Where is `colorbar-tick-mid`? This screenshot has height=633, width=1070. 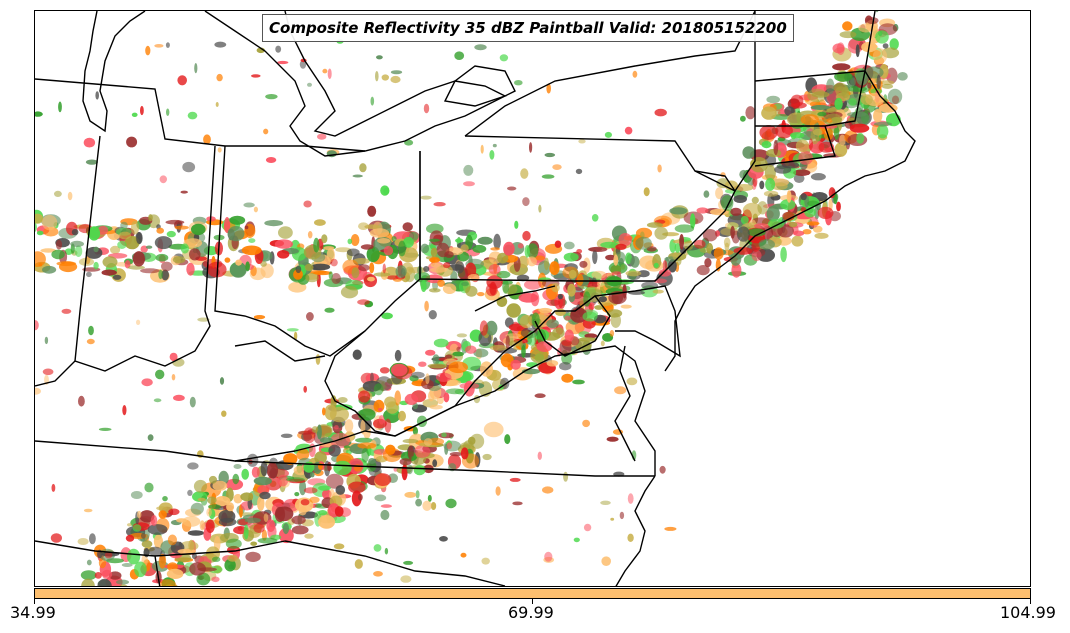
colorbar-tick-mid is located at coordinates (532, 601).